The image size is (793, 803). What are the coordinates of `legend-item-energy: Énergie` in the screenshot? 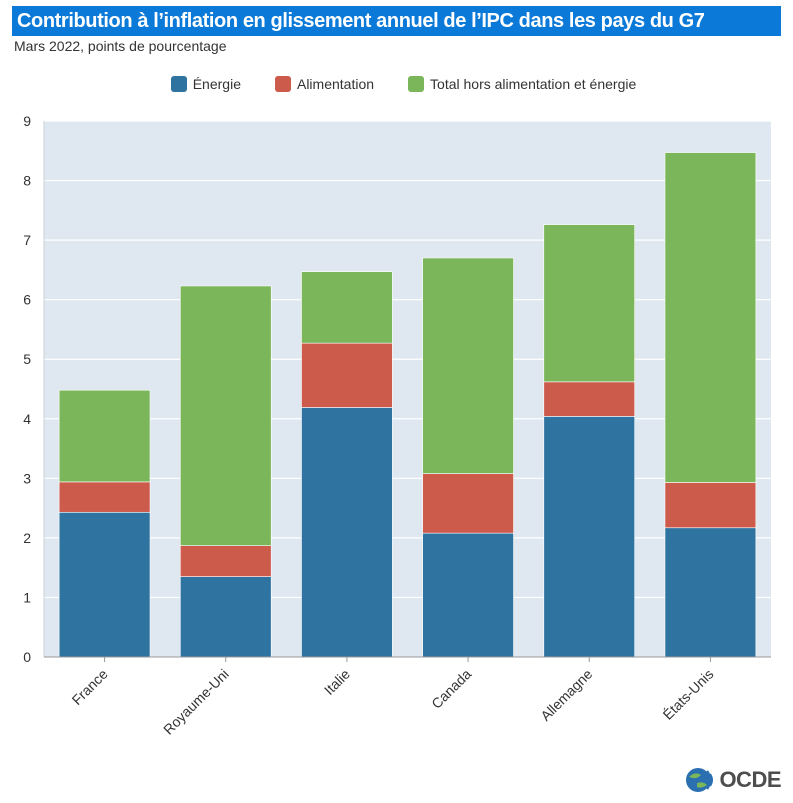 It's located at (199, 84).